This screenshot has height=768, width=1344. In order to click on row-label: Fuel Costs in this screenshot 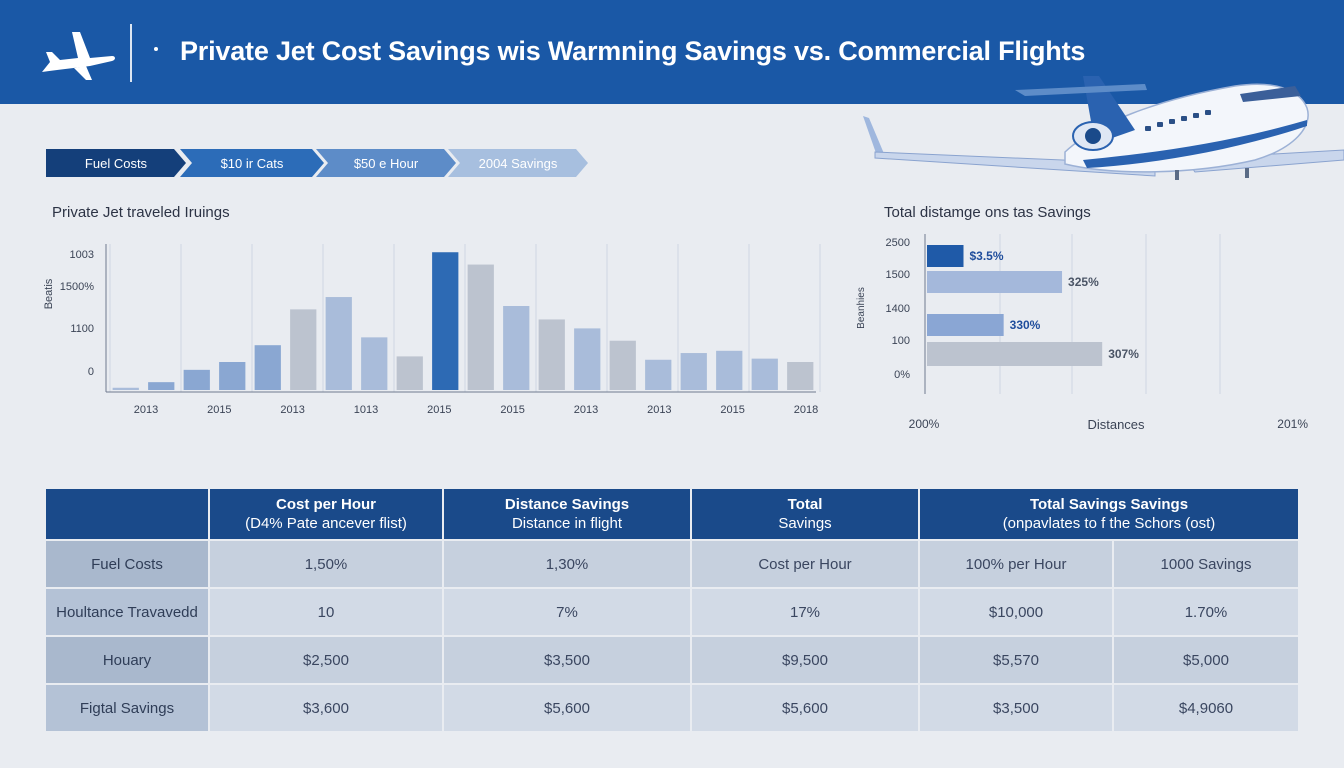, I will do `click(127, 564)`.